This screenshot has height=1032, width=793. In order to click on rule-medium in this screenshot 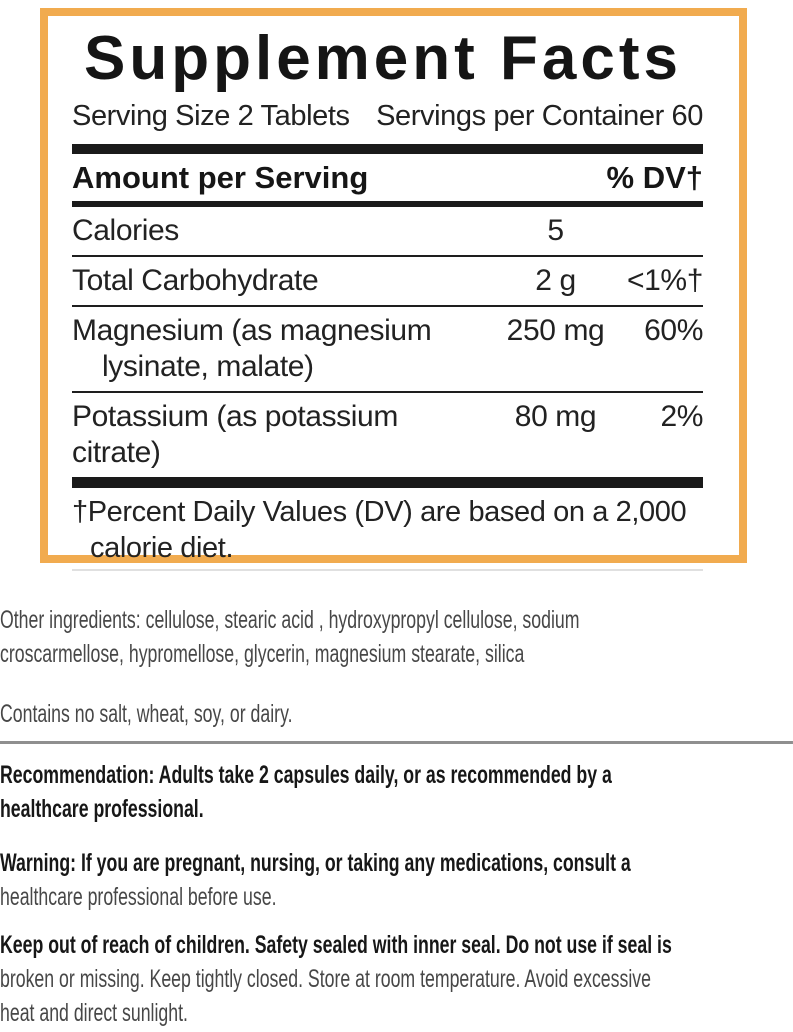, I will do `click(387, 204)`.